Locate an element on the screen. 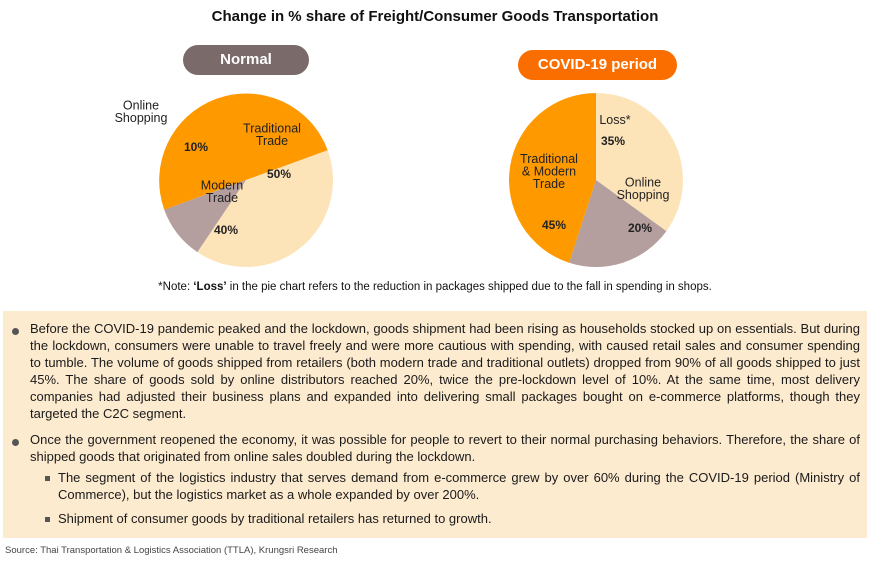 The height and width of the screenshot is (564, 870). covid-period-badge: COVID-19 period is located at coordinates (597, 65).